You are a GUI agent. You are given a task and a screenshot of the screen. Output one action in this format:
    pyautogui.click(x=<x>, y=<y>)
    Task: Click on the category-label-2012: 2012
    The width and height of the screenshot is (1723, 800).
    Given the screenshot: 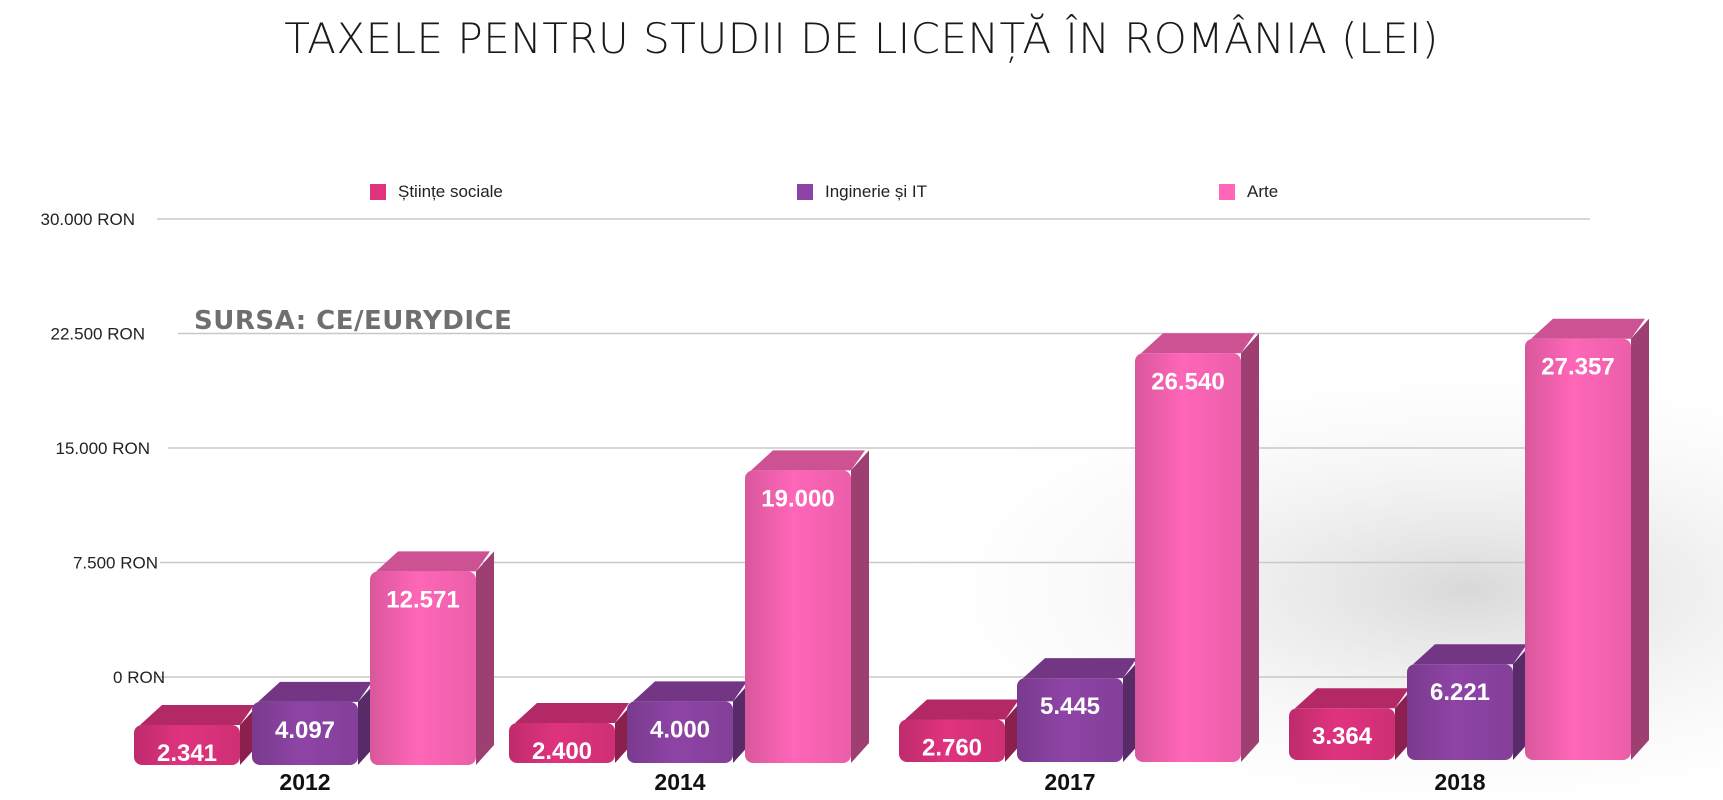 What is the action you would take?
    pyautogui.click(x=304, y=782)
    